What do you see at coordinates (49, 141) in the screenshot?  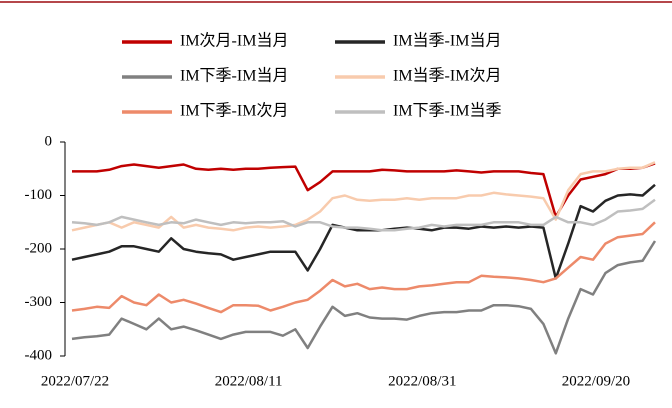 I see `y-tick-label: 0` at bounding box center [49, 141].